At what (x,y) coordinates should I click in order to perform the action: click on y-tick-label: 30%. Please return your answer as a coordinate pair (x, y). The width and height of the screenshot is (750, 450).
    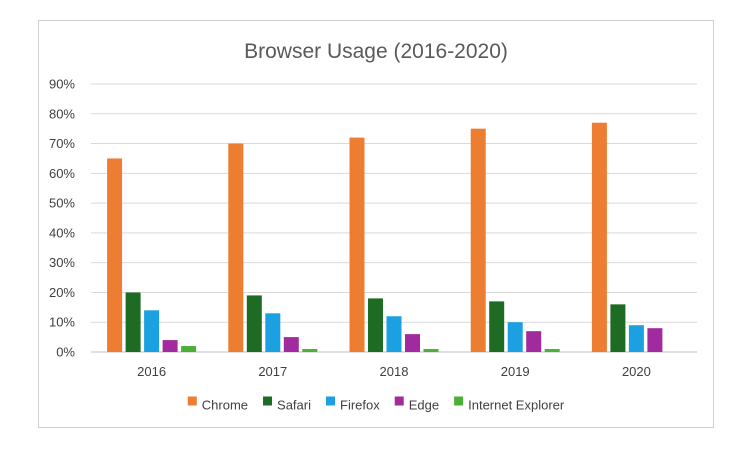
    Looking at the image, I should click on (62, 262).